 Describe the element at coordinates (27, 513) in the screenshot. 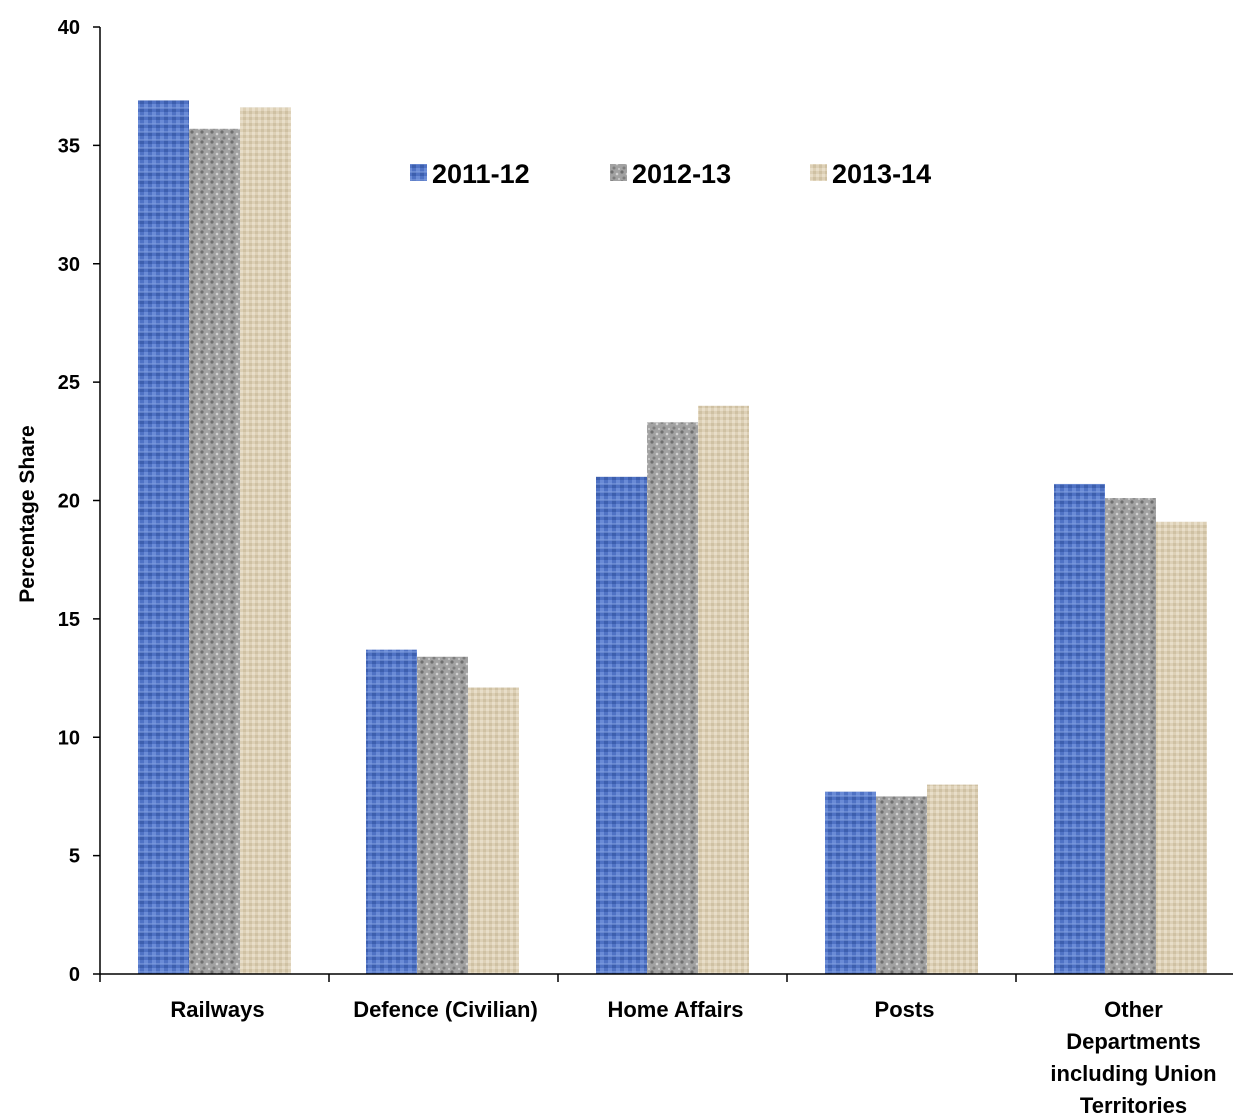

I see `y-axis-title: Percentage Share` at that location.